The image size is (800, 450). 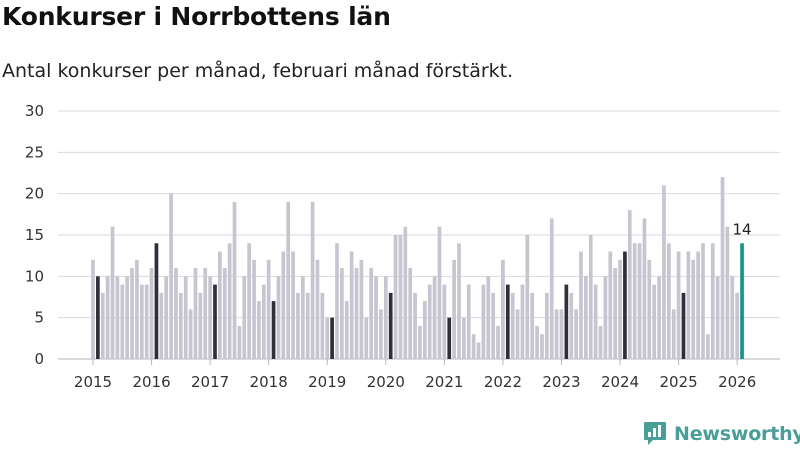 I want to click on x-tick-label: 2015, so click(x=93, y=382).